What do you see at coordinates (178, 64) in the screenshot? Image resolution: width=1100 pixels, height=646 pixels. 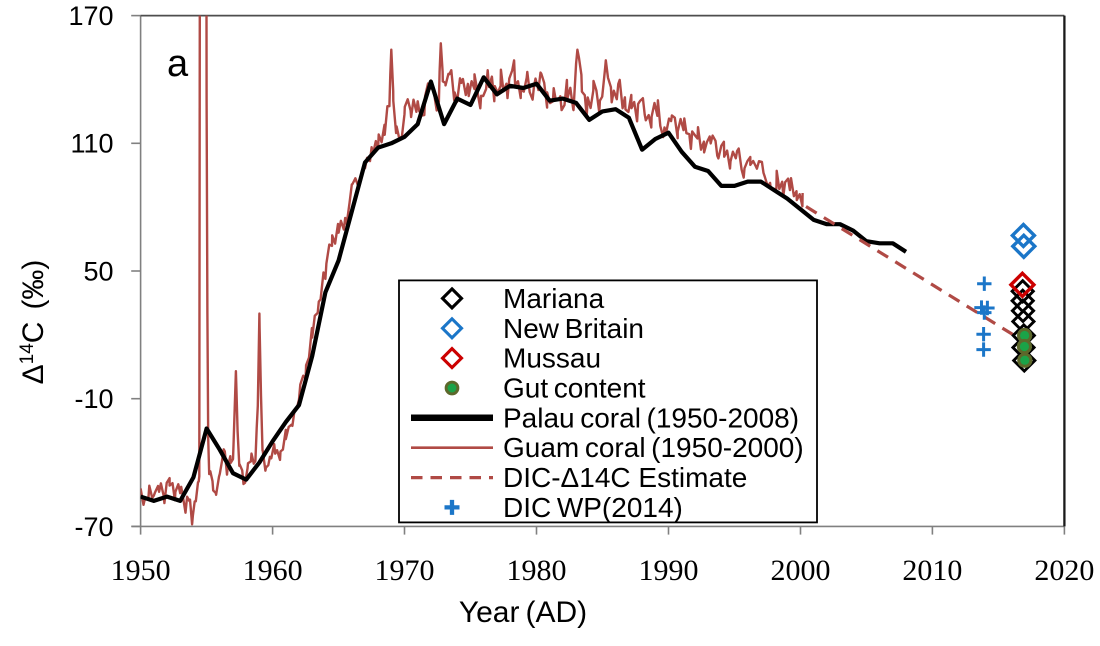 I see `svg-text: a` at bounding box center [178, 64].